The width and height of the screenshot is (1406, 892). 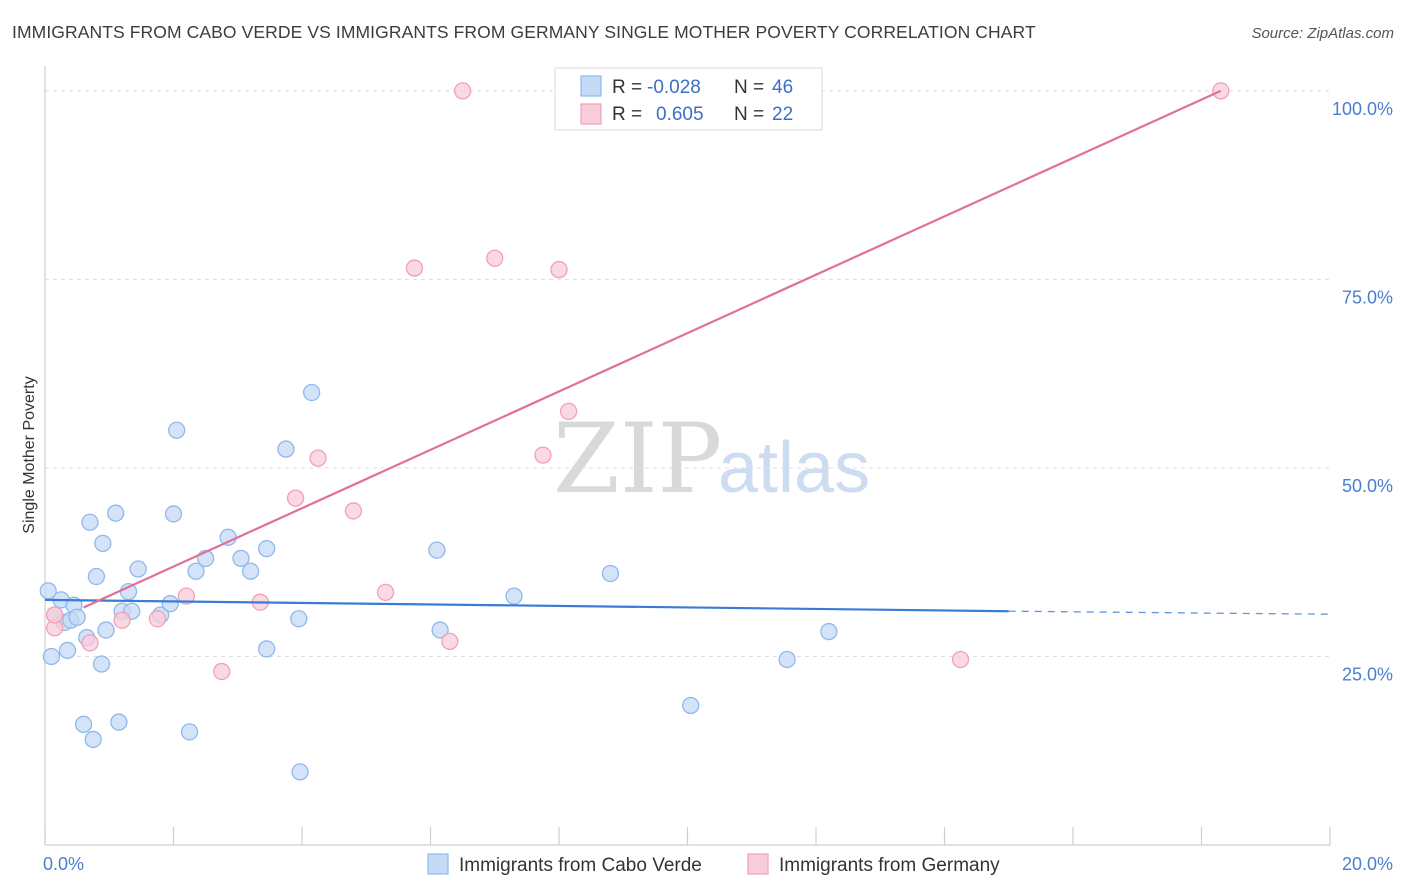 What do you see at coordinates (782, 87) in the screenshot?
I see `legend-n-value-1: 46` at bounding box center [782, 87].